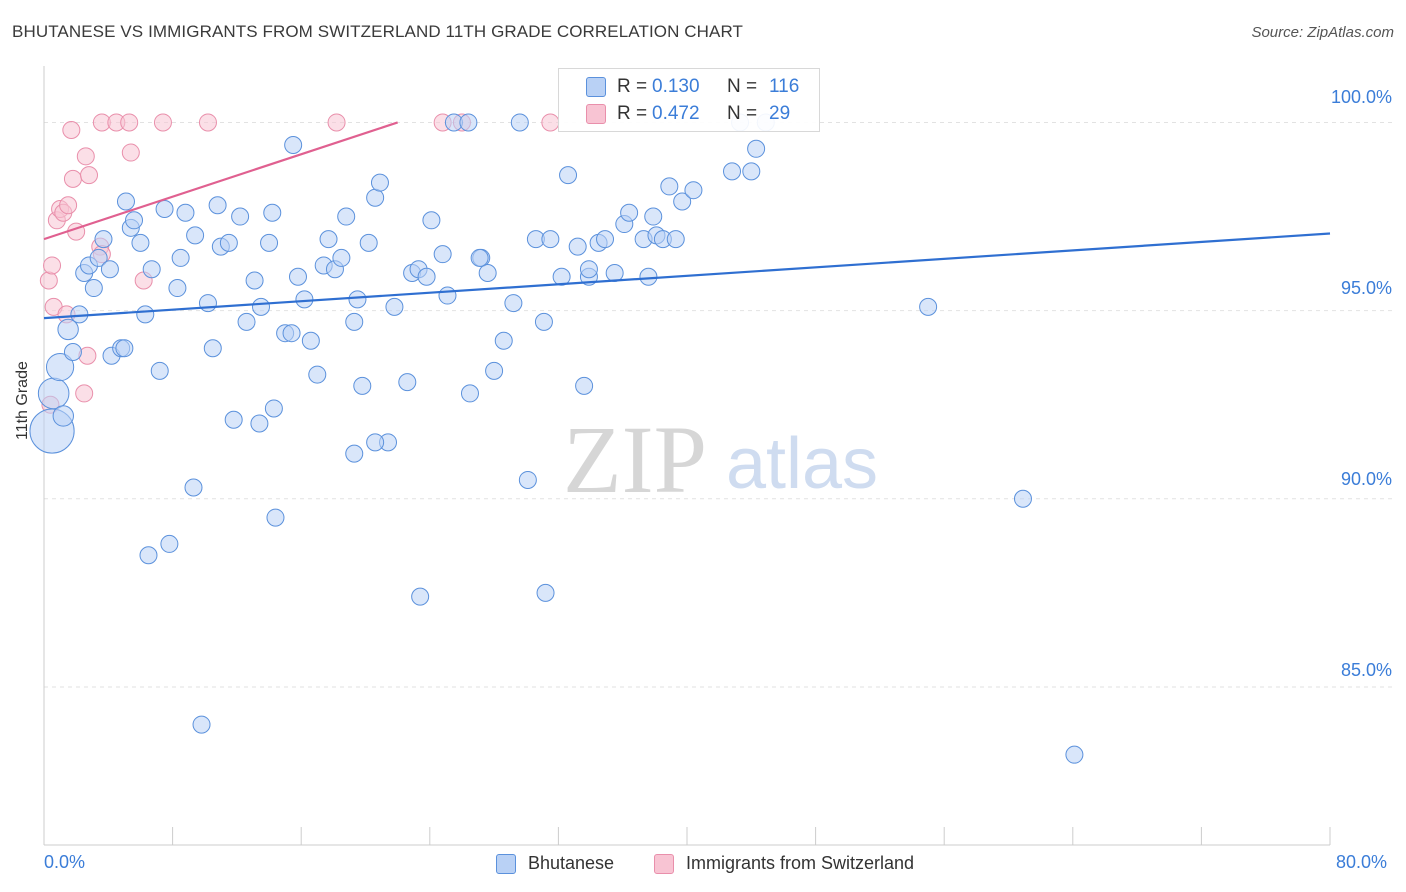 This screenshot has width=1406, height=892. What do you see at coordinates (687, 276) in the screenshot?
I see `trend-line-bhutanese` at bounding box center [687, 276].